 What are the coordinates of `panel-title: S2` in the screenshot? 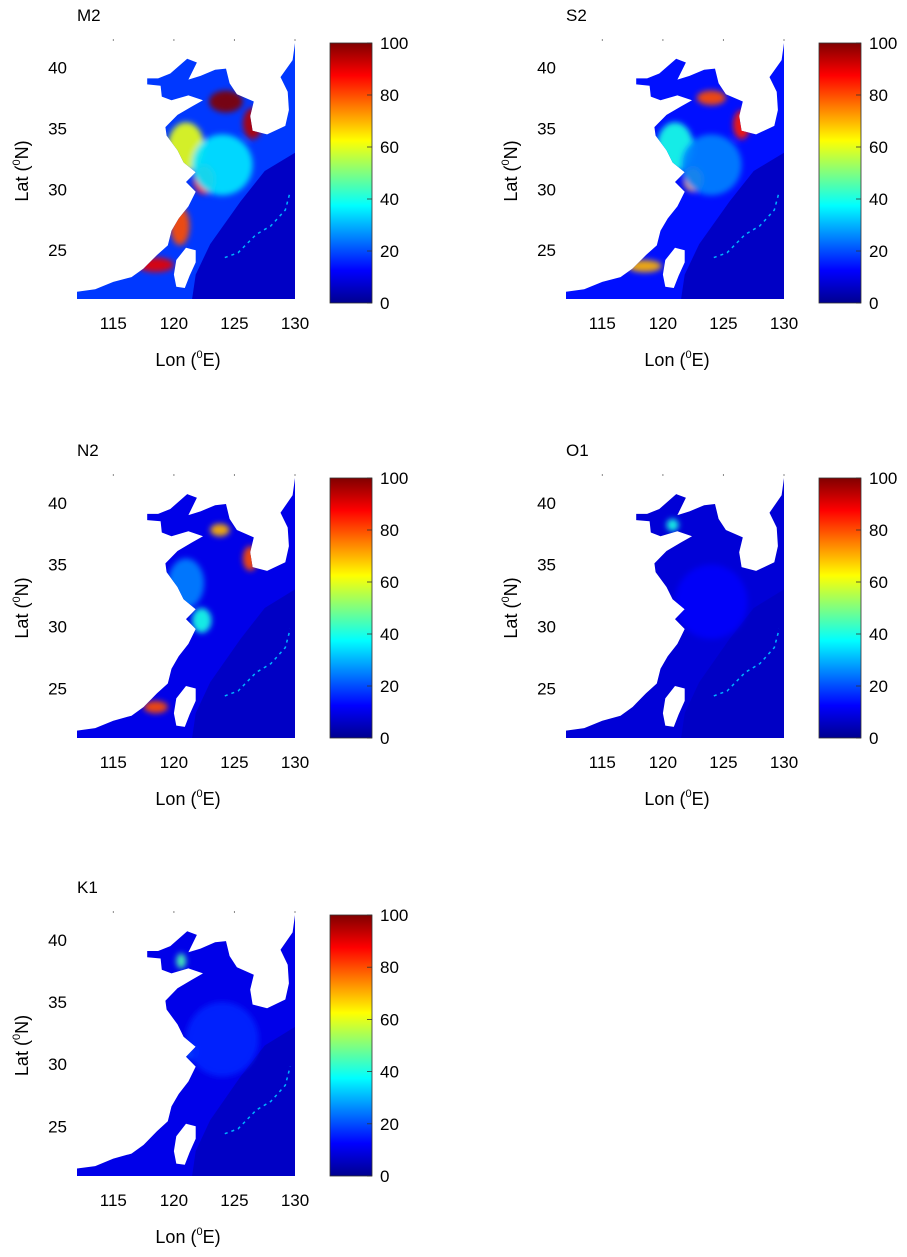 It's located at (576, 15).